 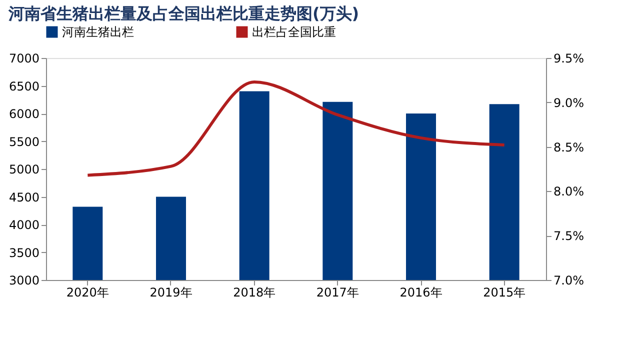 What do you see at coordinates (24, 225) in the screenshot?
I see `y-tick-label: 4000` at bounding box center [24, 225].